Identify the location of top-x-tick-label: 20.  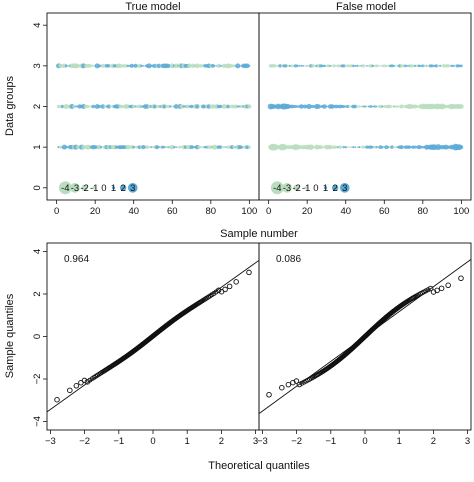
(95, 211).